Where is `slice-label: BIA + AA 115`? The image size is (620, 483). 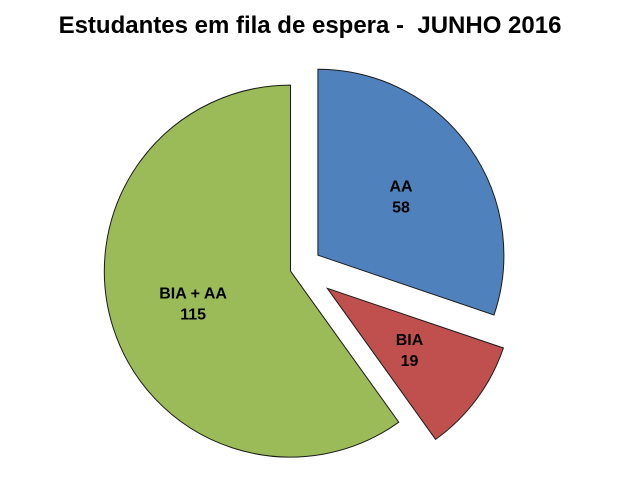
slice-label: BIA + AA 115 is located at coordinates (193, 304).